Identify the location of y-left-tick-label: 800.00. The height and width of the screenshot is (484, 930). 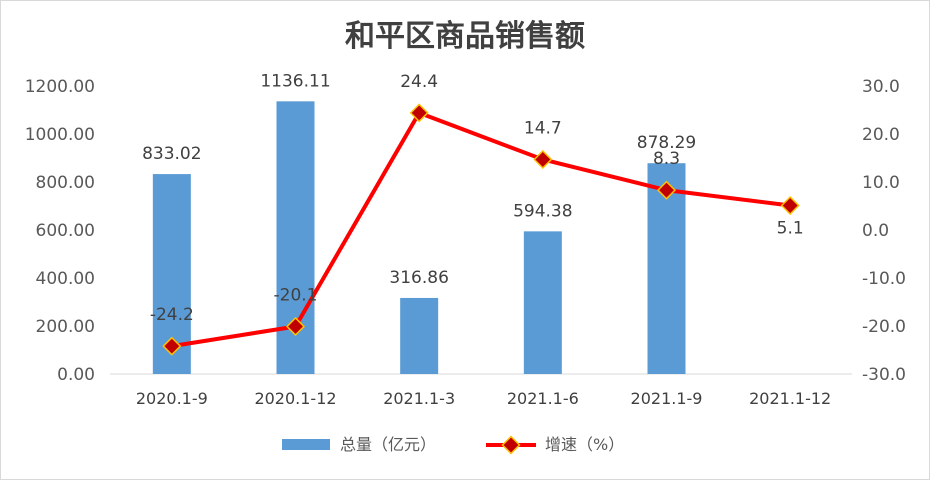
(65, 183).